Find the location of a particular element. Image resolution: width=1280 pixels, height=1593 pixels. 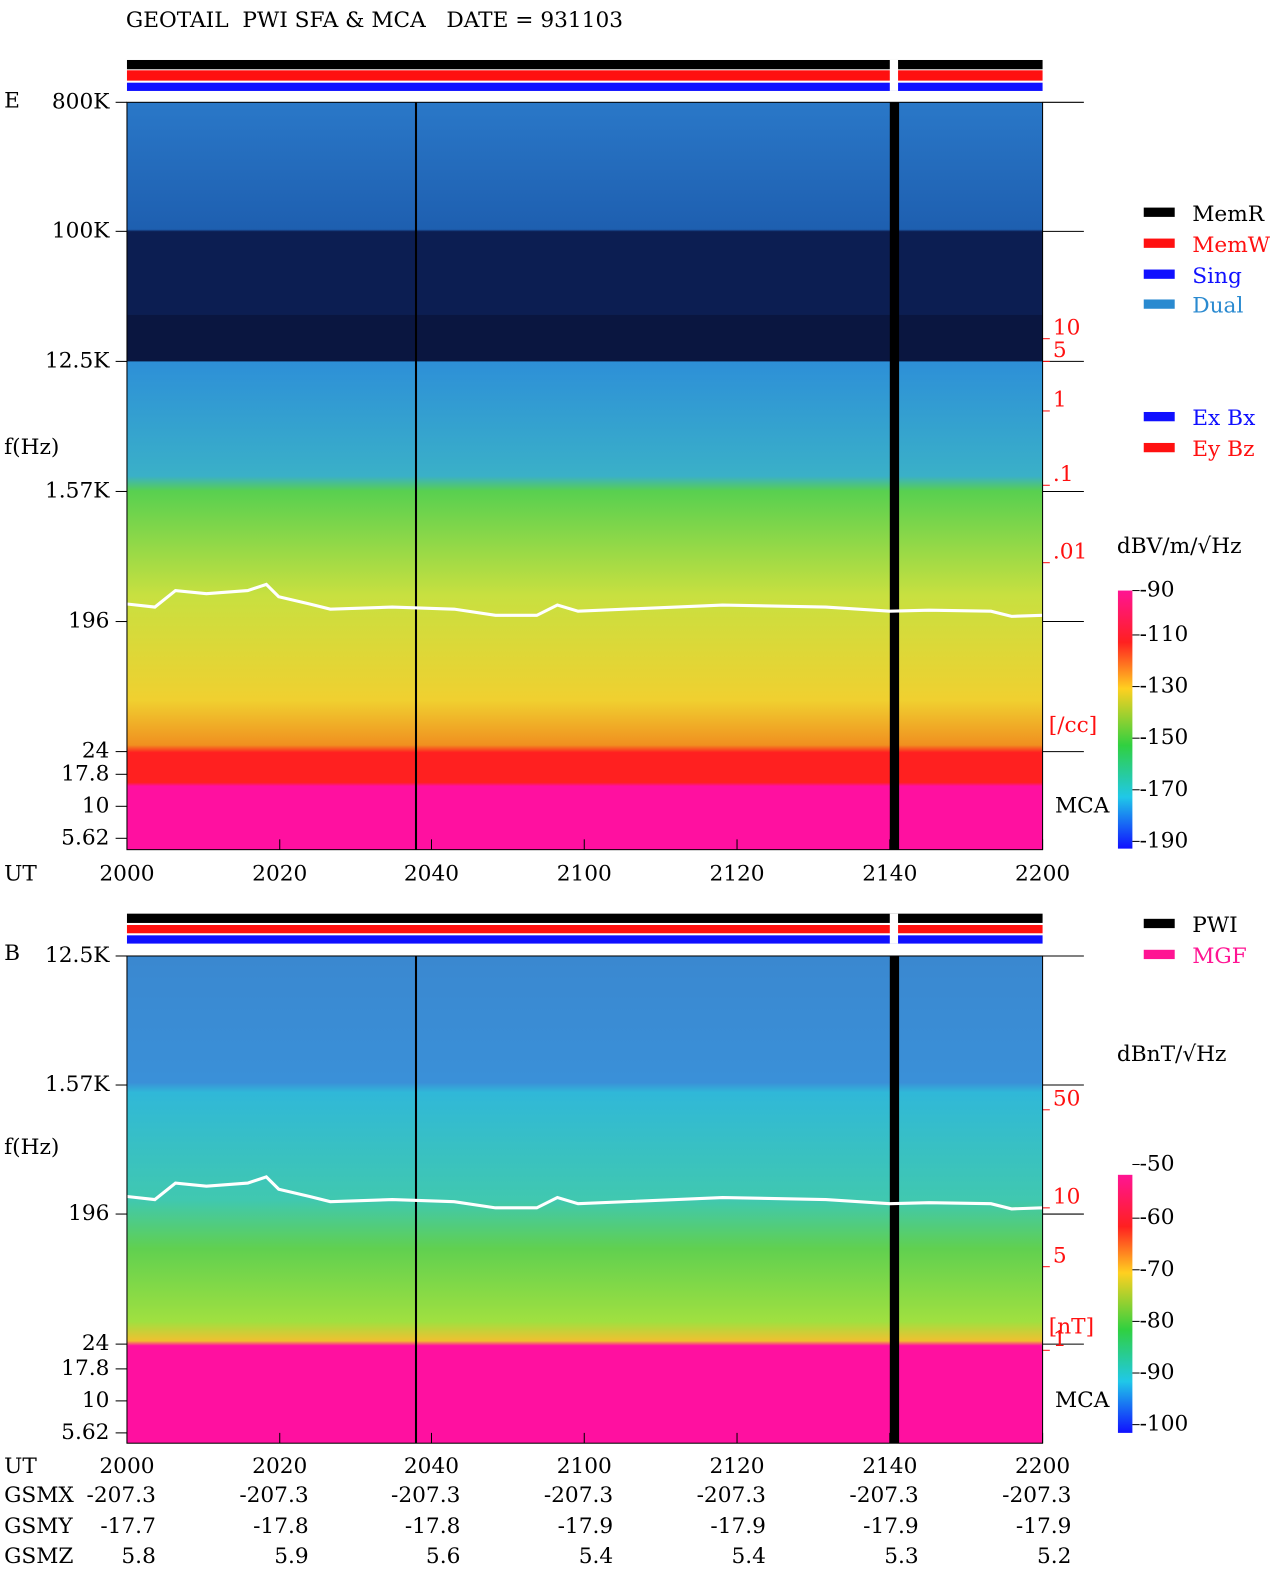

orbit-label: GSMX is located at coordinates (39, 1495).